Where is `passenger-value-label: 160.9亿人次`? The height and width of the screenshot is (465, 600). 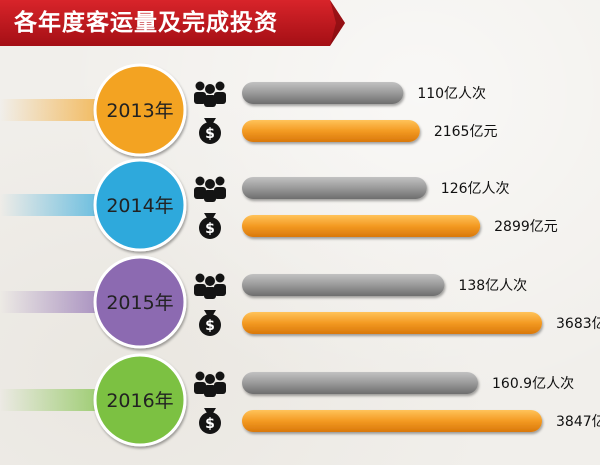
passenger-value-label: 160.9亿人次 is located at coordinates (533, 384).